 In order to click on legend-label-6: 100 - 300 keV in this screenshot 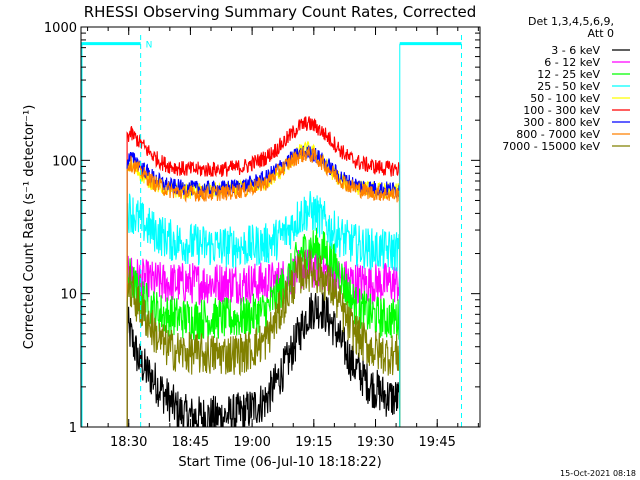, I will do `click(561, 110)`.